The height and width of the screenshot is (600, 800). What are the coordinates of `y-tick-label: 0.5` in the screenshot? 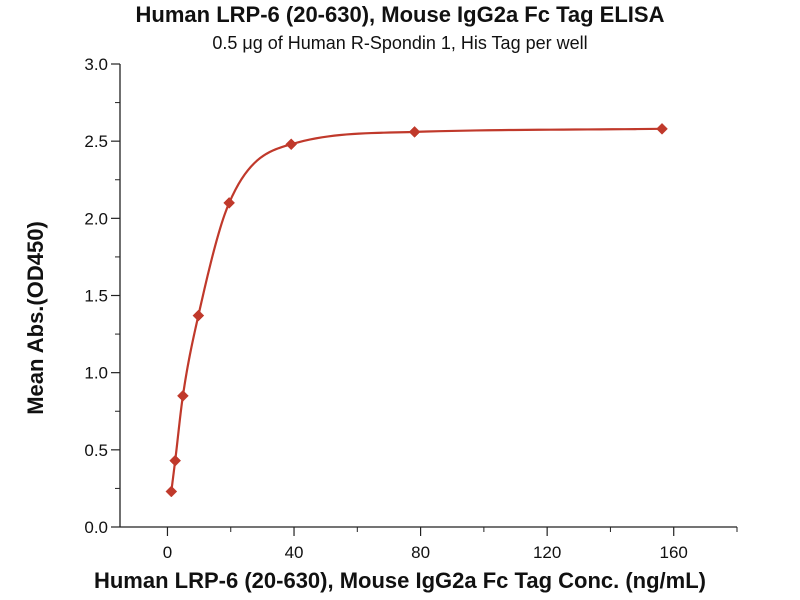 It's located at (96, 450).